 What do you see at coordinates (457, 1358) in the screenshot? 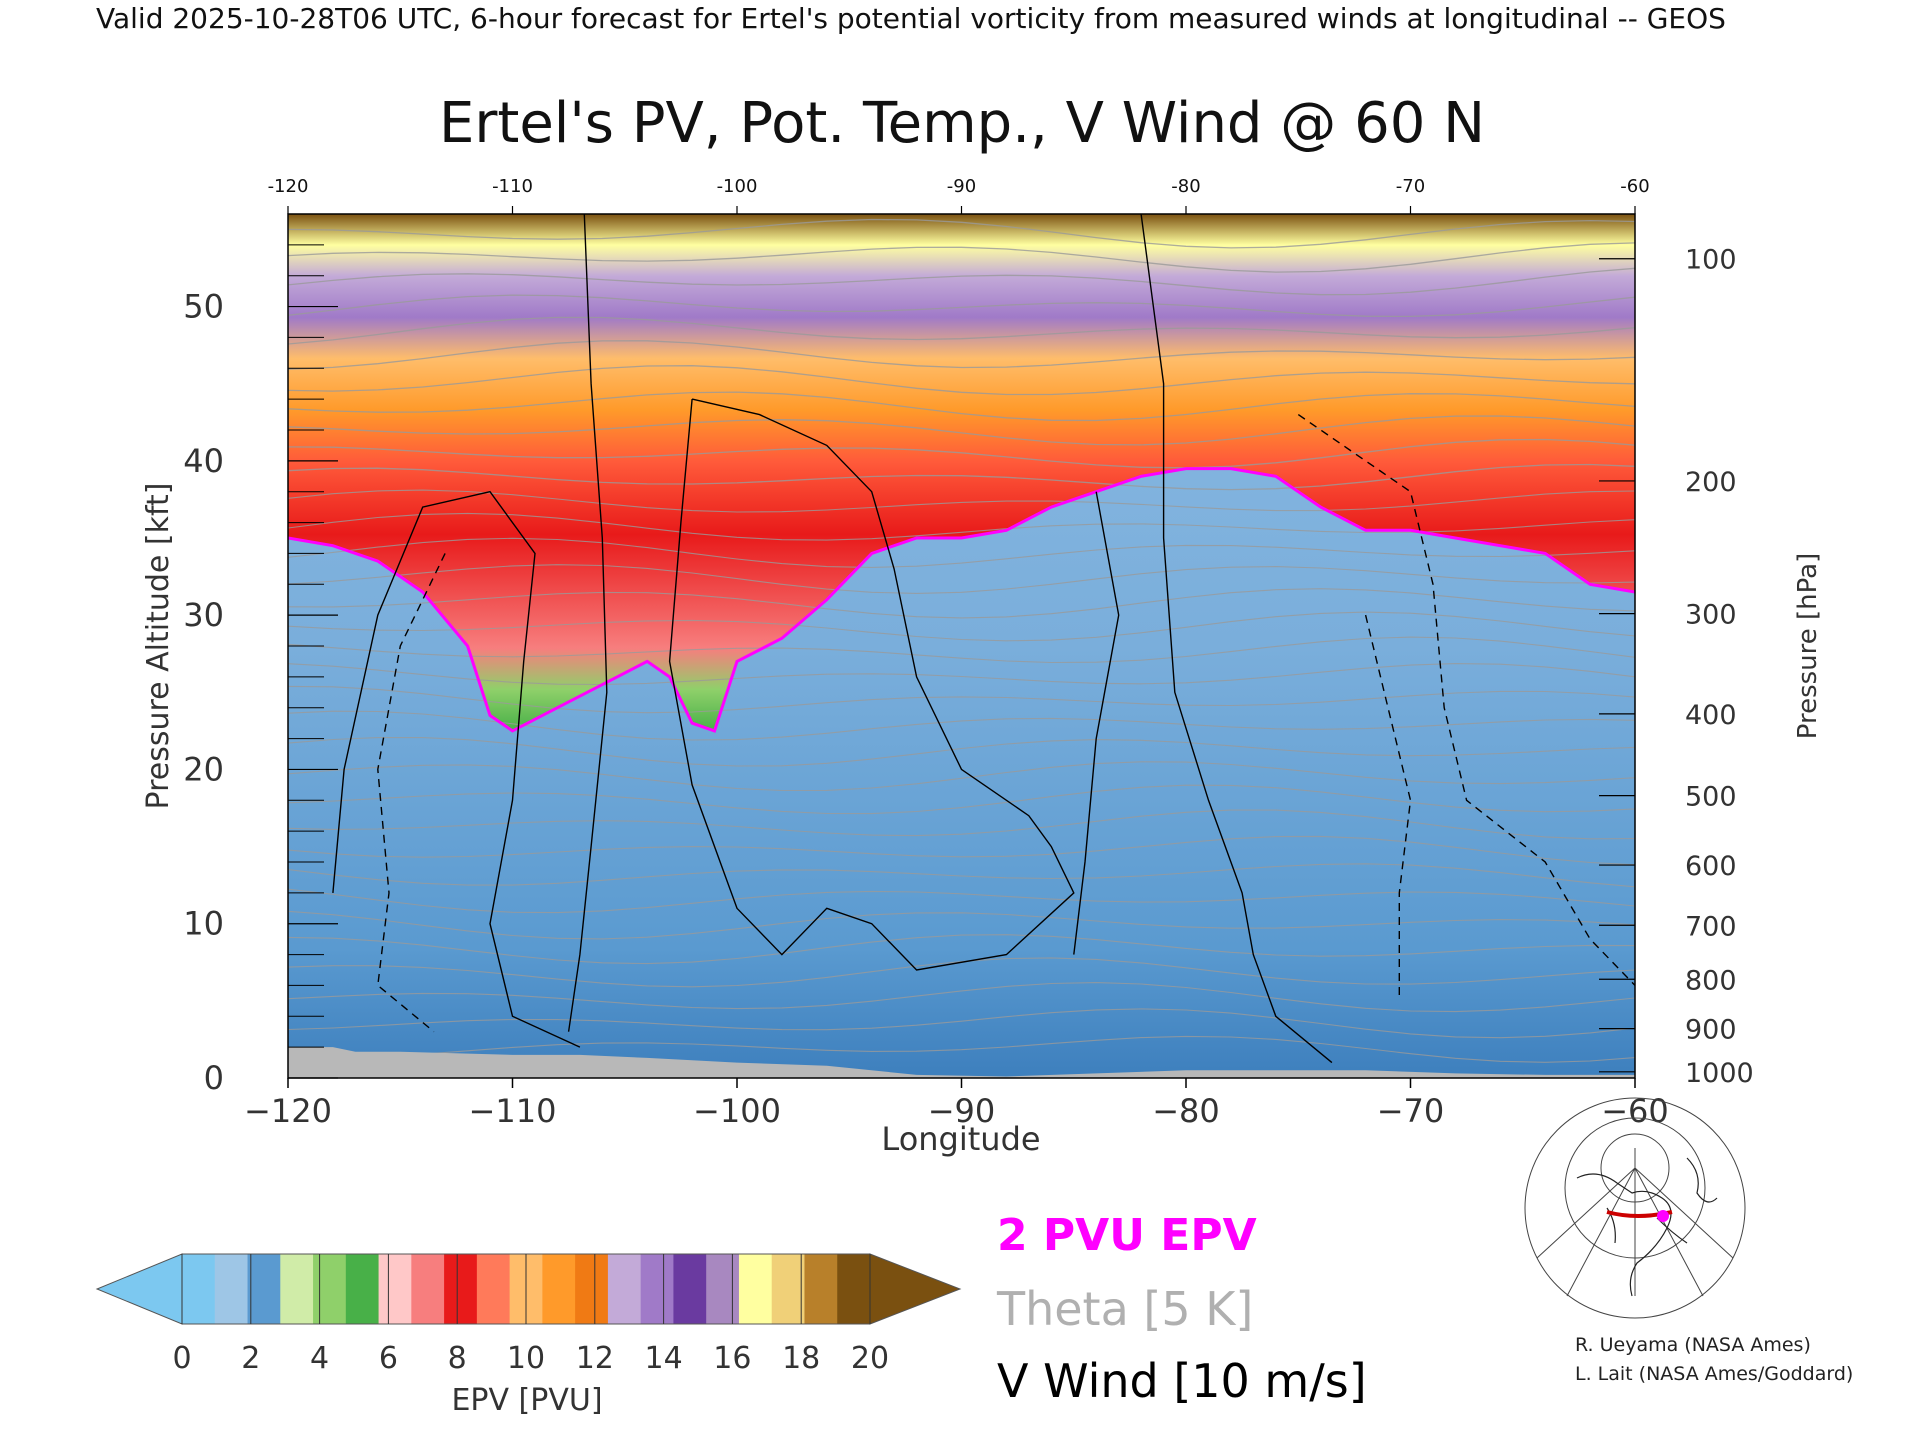
I see `colorbar-tick-label: 8` at bounding box center [457, 1358].